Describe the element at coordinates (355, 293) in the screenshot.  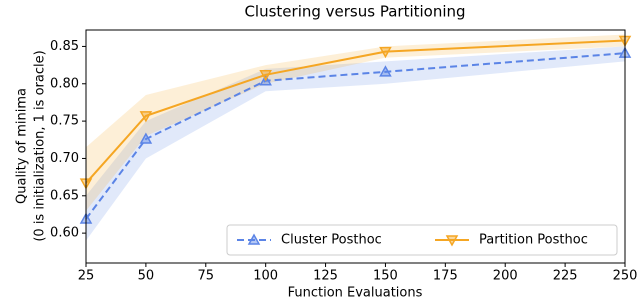
I see `x-axis-label: Function Evaluations` at that location.